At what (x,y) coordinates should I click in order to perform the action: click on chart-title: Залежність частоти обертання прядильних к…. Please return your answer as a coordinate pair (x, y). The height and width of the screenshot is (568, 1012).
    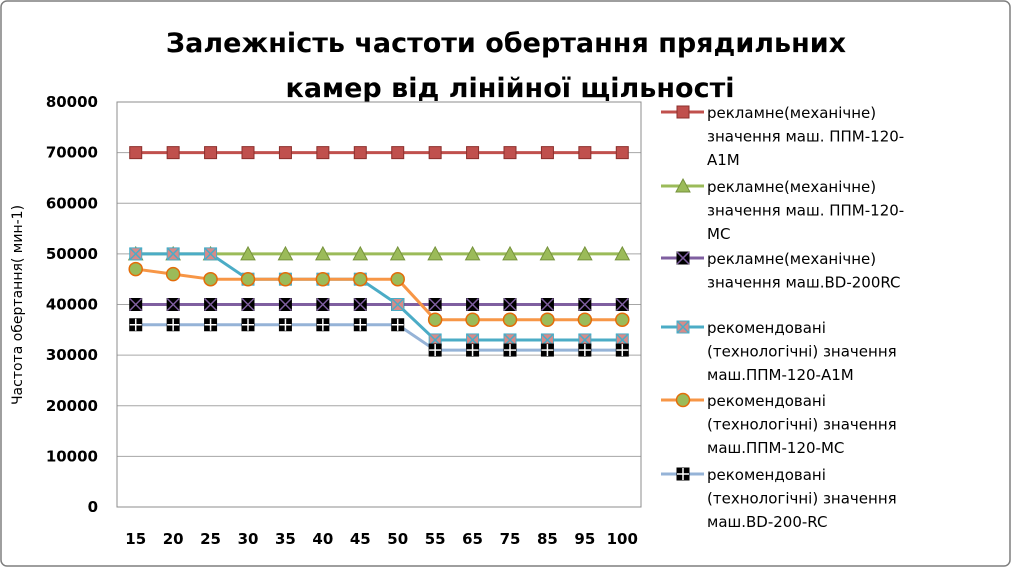
    Looking at the image, I should click on (506, 66).